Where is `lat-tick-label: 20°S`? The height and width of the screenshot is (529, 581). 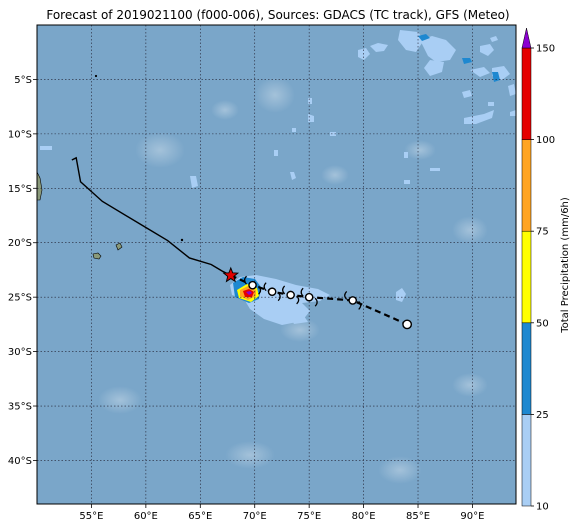 lat-tick-label: 20°S is located at coordinates (20, 243).